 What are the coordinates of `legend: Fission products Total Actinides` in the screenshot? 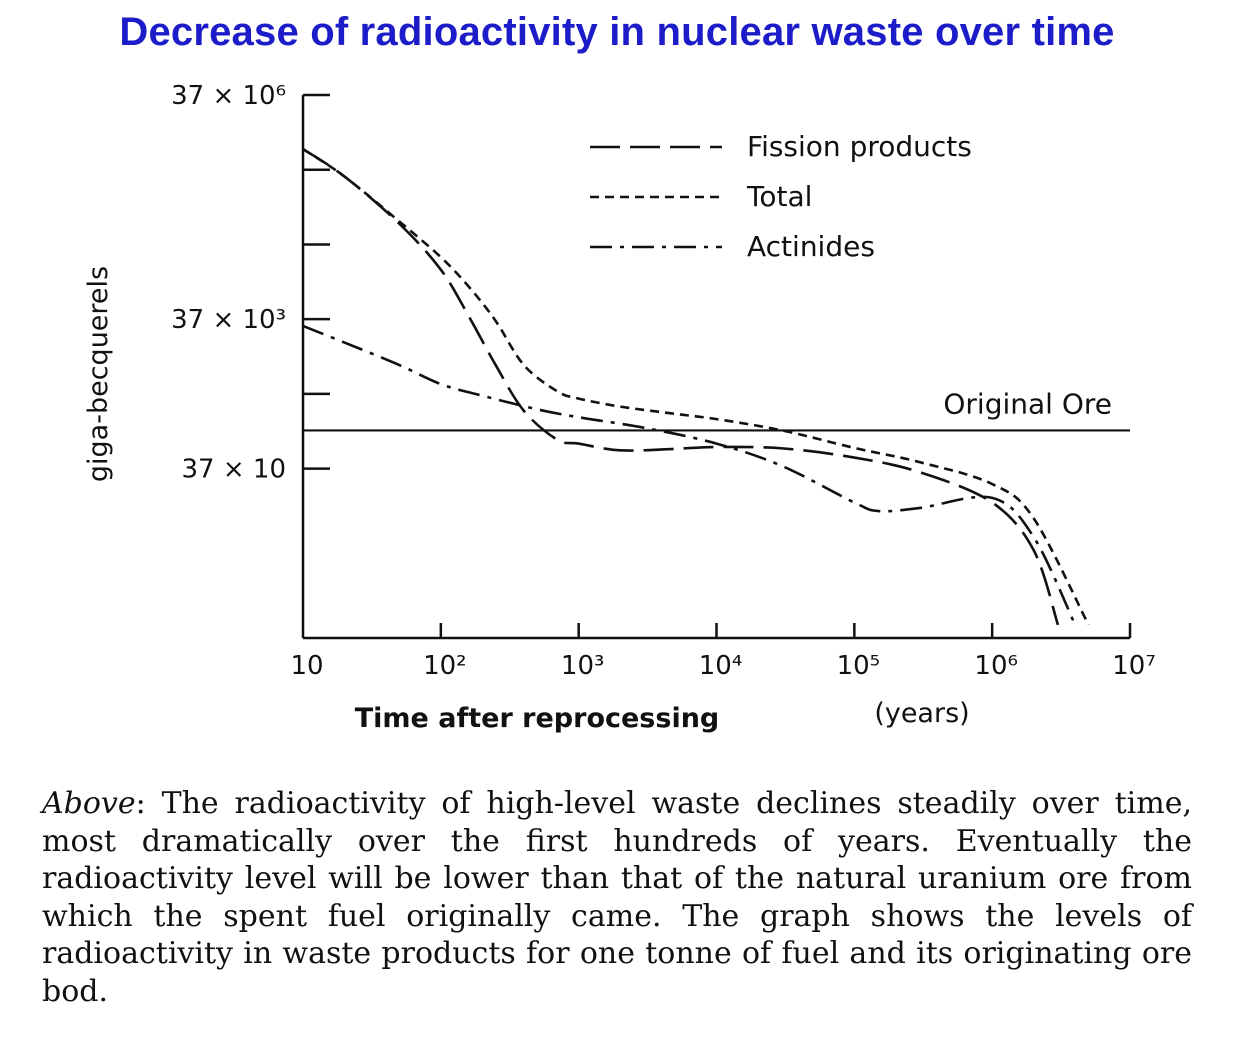 It's located at (781, 196).